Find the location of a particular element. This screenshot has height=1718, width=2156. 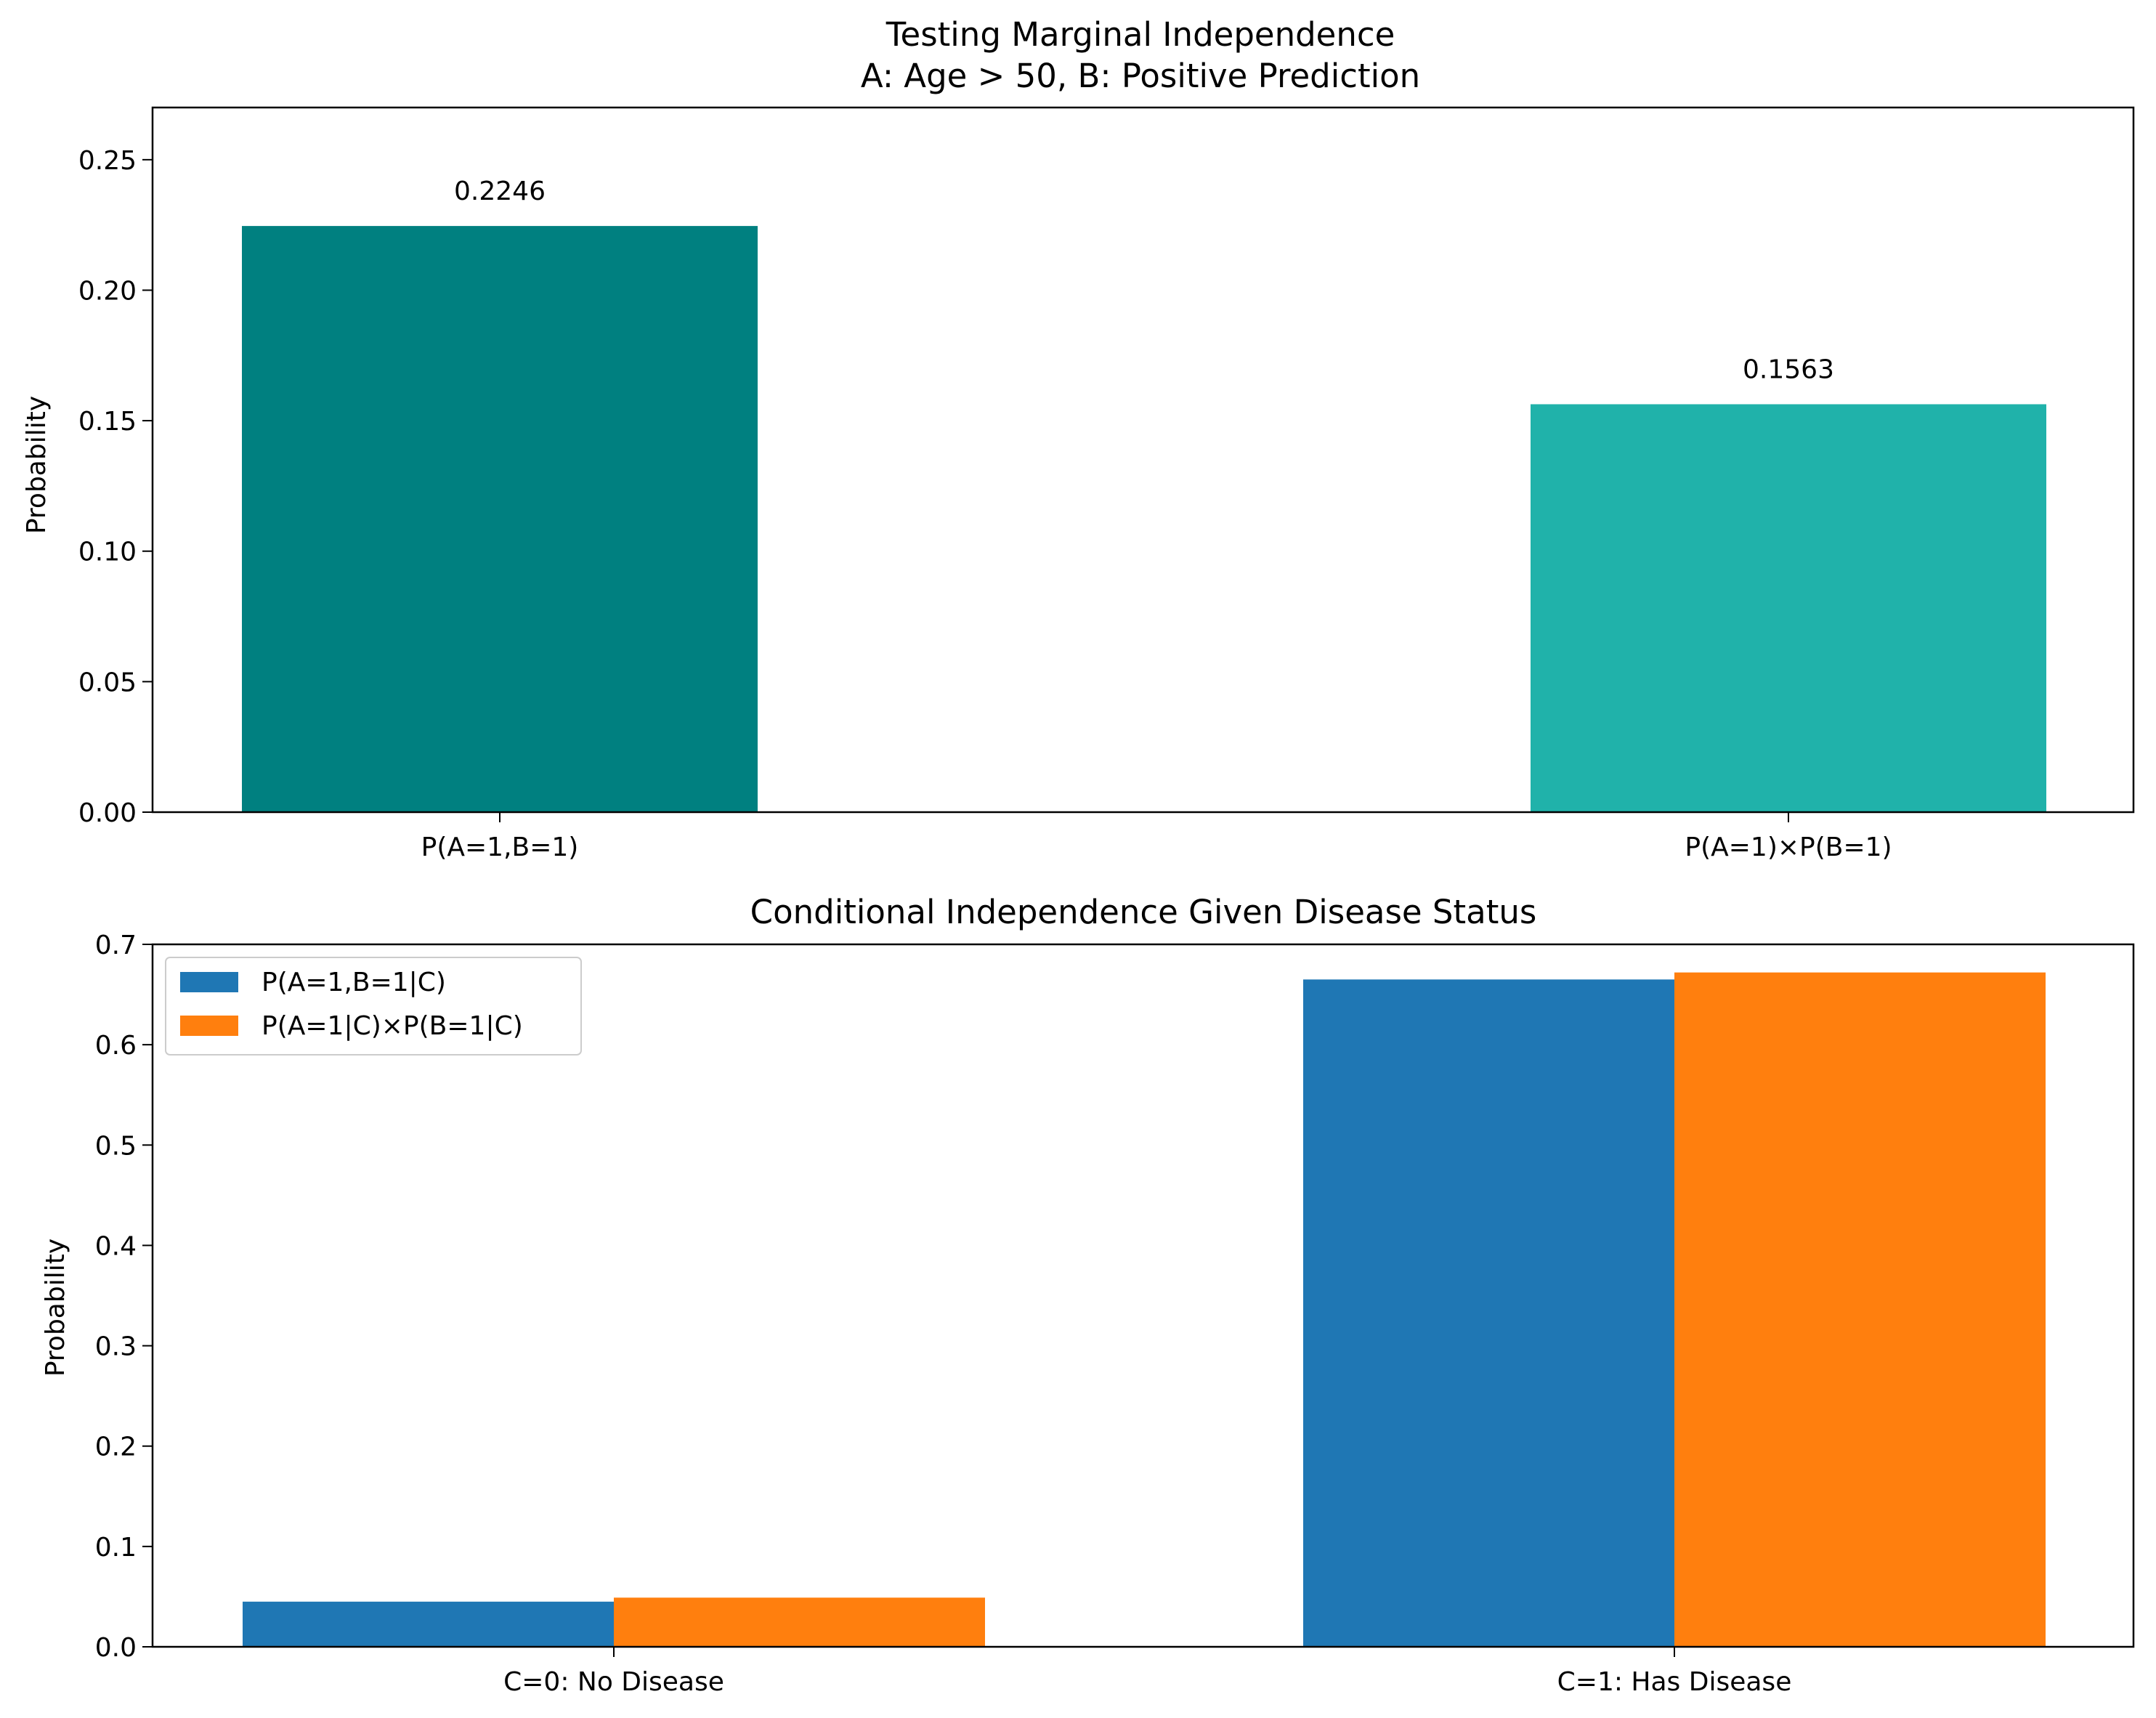

chart1-y-tick-label-5: 0.25 is located at coordinates (107, 161).